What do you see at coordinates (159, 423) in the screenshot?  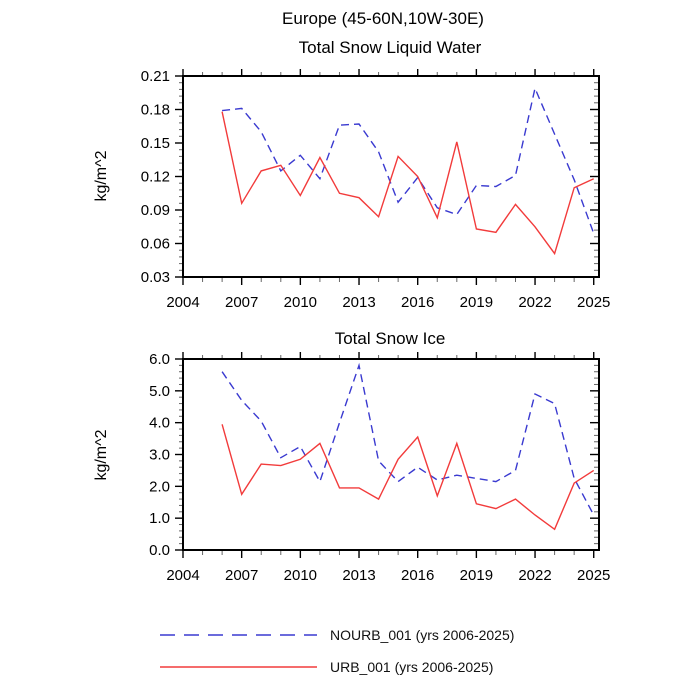 I see `y-tick-label: 4.0` at bounding box center [159, 423].